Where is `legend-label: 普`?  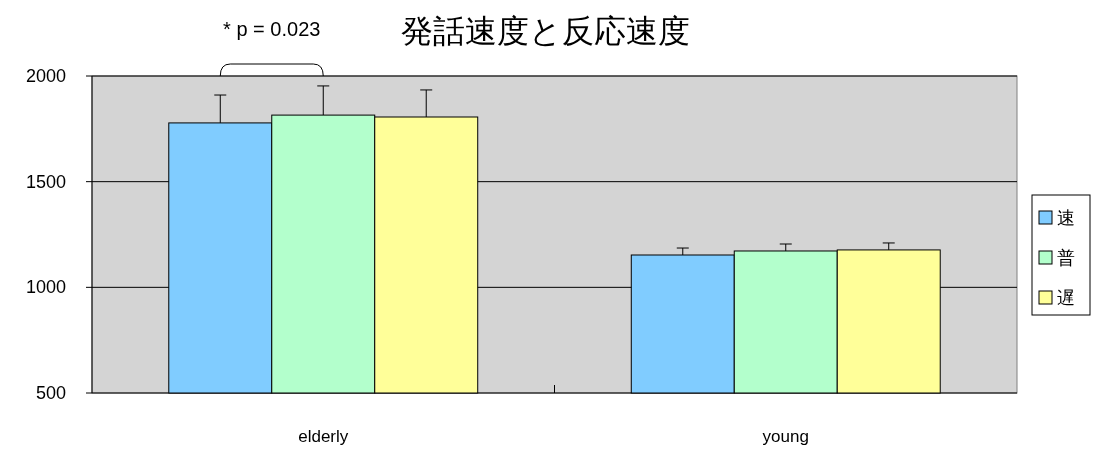
legend-label: 普 is located at coordinates (1066, 258).